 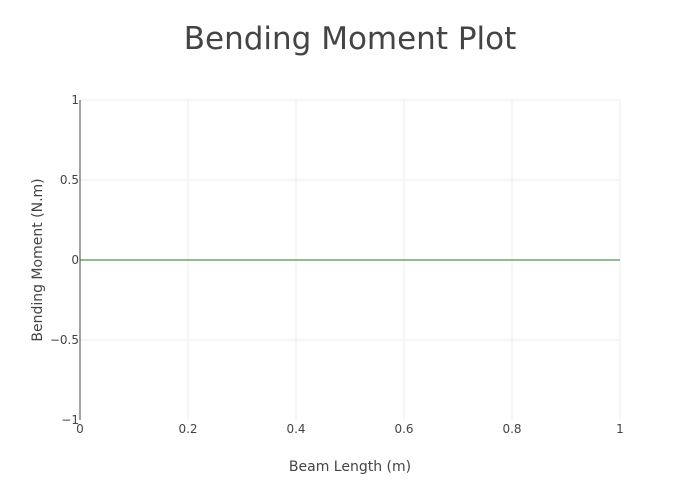 What do you see at coordinates (75, 260) in the screenshot?
I see `y-tick-label: 0` at bounding box center [75, 260].